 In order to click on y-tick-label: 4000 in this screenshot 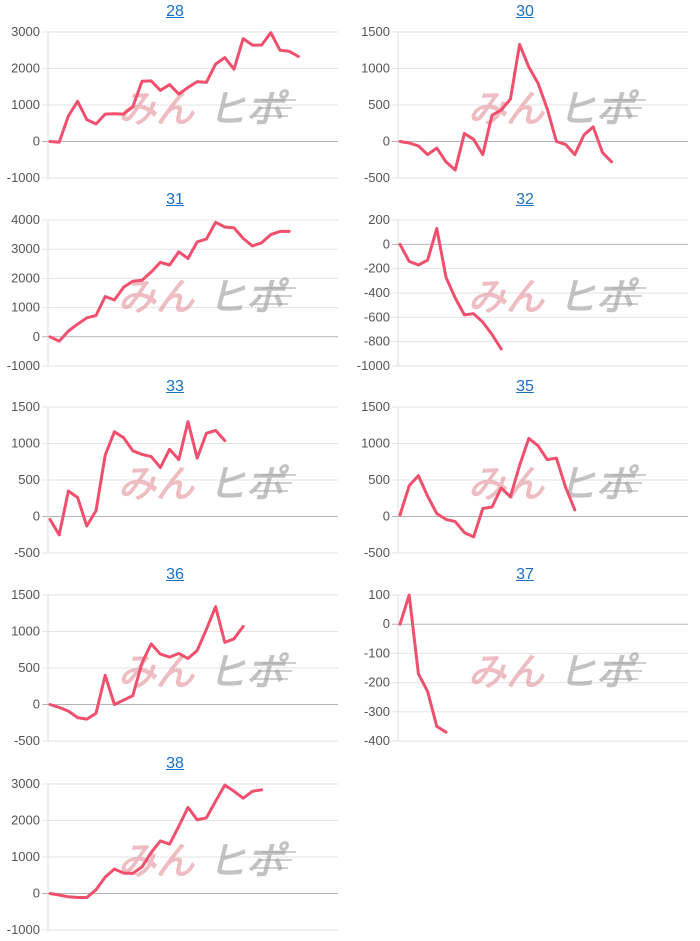, I will do `click(25, 219)`.